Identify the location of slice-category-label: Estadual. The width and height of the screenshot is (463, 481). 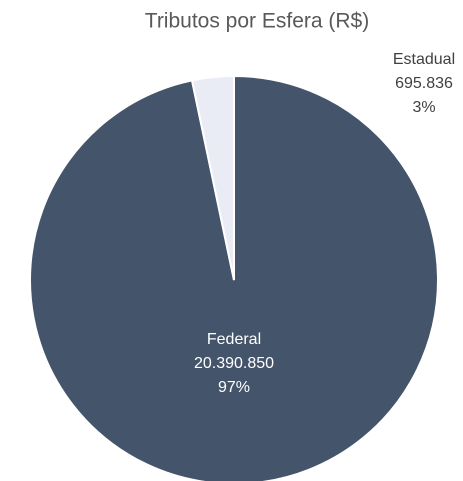
(424, 59).